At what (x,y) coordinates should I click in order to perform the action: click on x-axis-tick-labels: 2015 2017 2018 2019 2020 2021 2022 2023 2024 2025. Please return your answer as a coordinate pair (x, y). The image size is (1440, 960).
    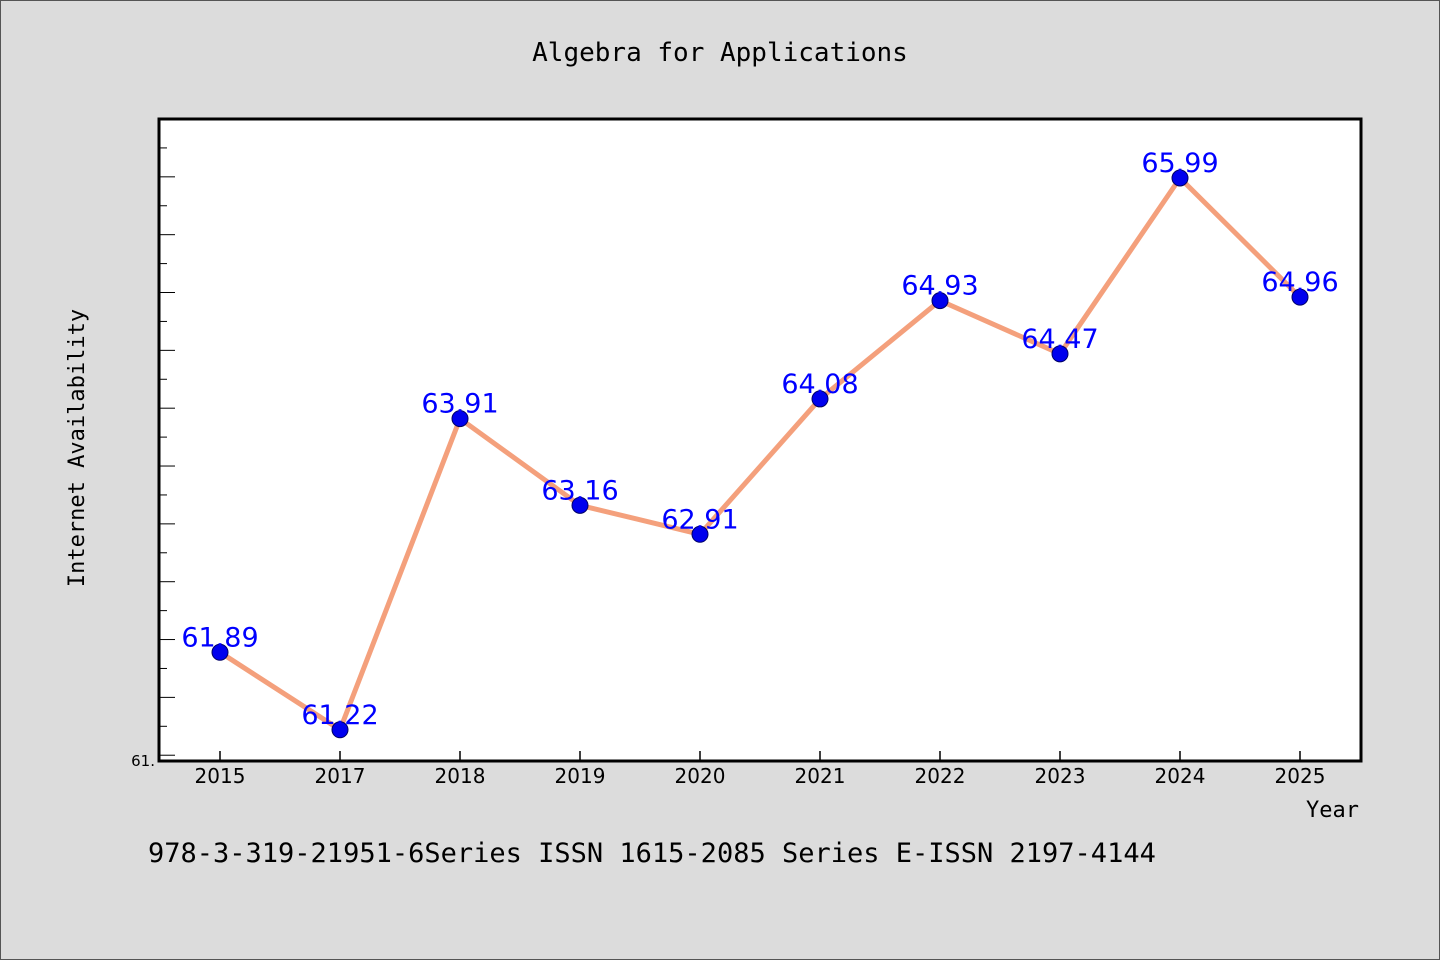
    Looking at the image, I should click on (760, 776).